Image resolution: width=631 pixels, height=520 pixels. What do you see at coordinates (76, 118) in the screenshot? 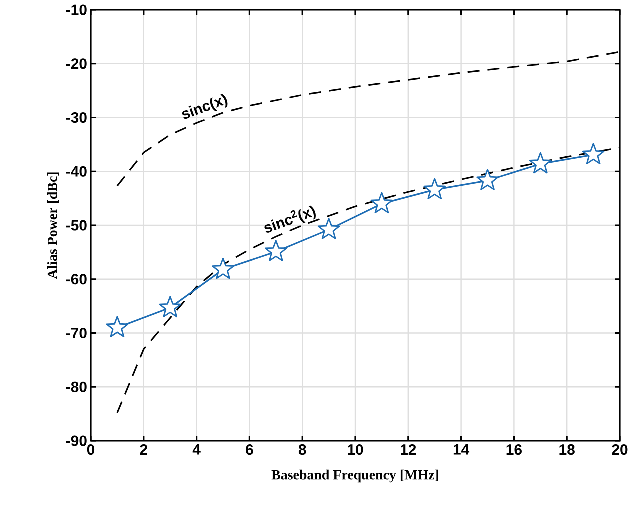
I see `y-tick-label: -30` at bounding box center [76, 118].